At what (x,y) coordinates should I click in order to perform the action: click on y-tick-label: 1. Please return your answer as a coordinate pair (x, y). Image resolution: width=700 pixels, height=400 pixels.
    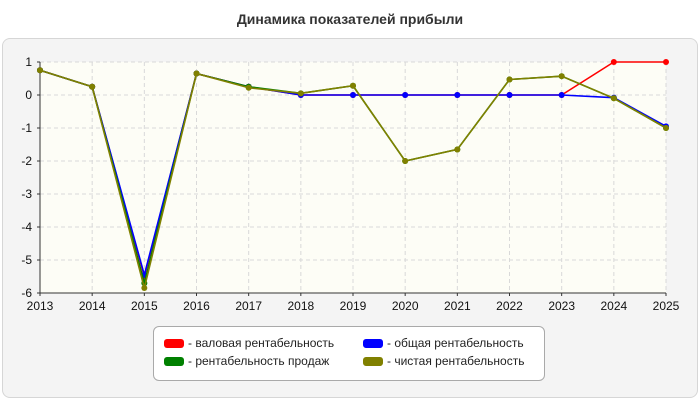
    Looking at the image, I should click on (28, 62).